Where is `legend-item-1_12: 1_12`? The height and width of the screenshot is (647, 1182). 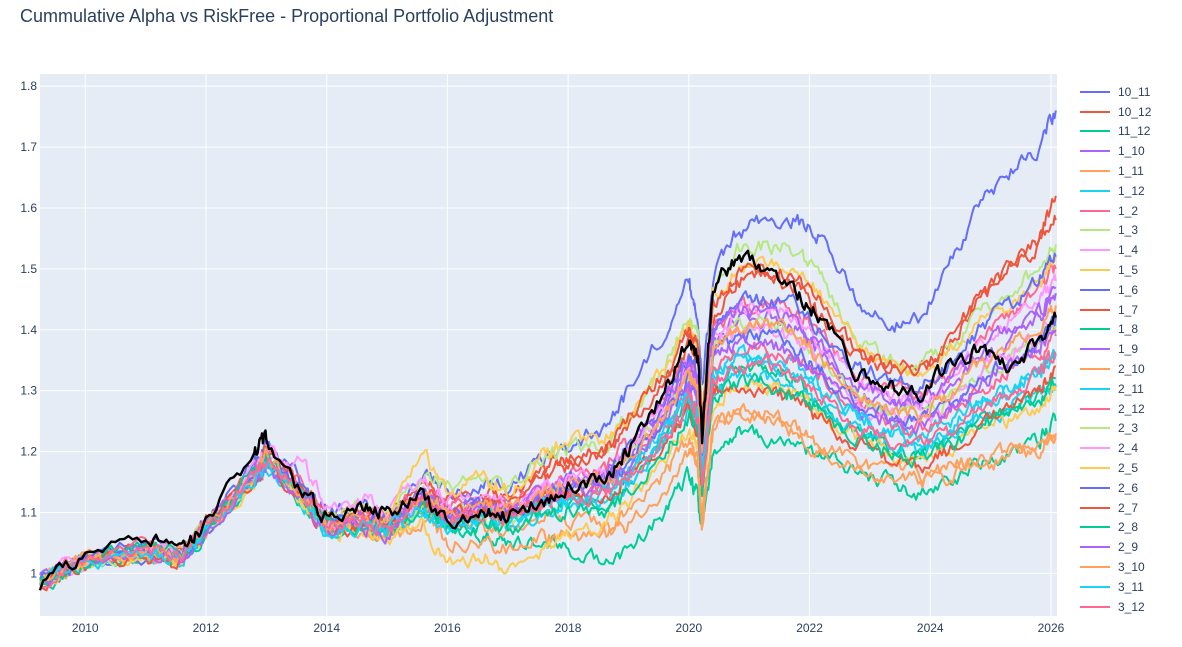 legend-item-1_12: 1_12 is located at coordinates (1130, 191).